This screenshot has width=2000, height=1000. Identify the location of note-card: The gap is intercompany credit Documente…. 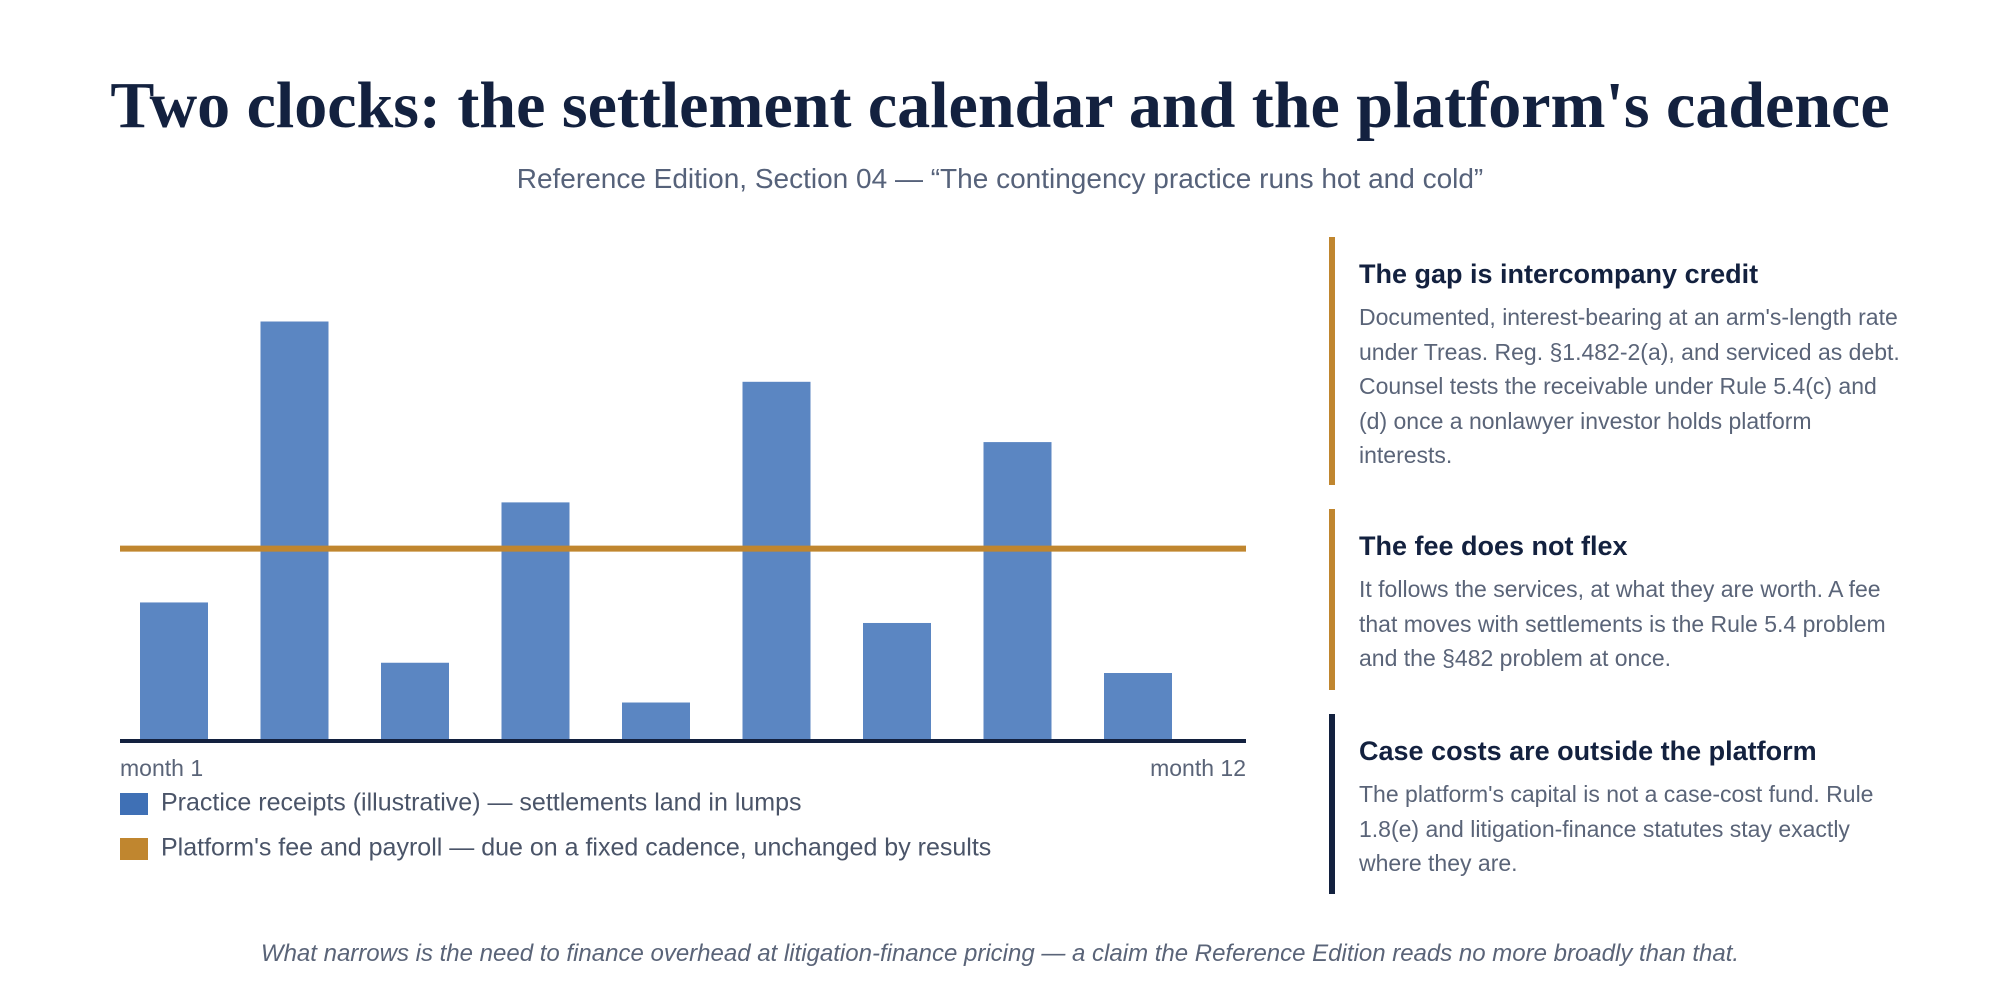
(1619, 361).